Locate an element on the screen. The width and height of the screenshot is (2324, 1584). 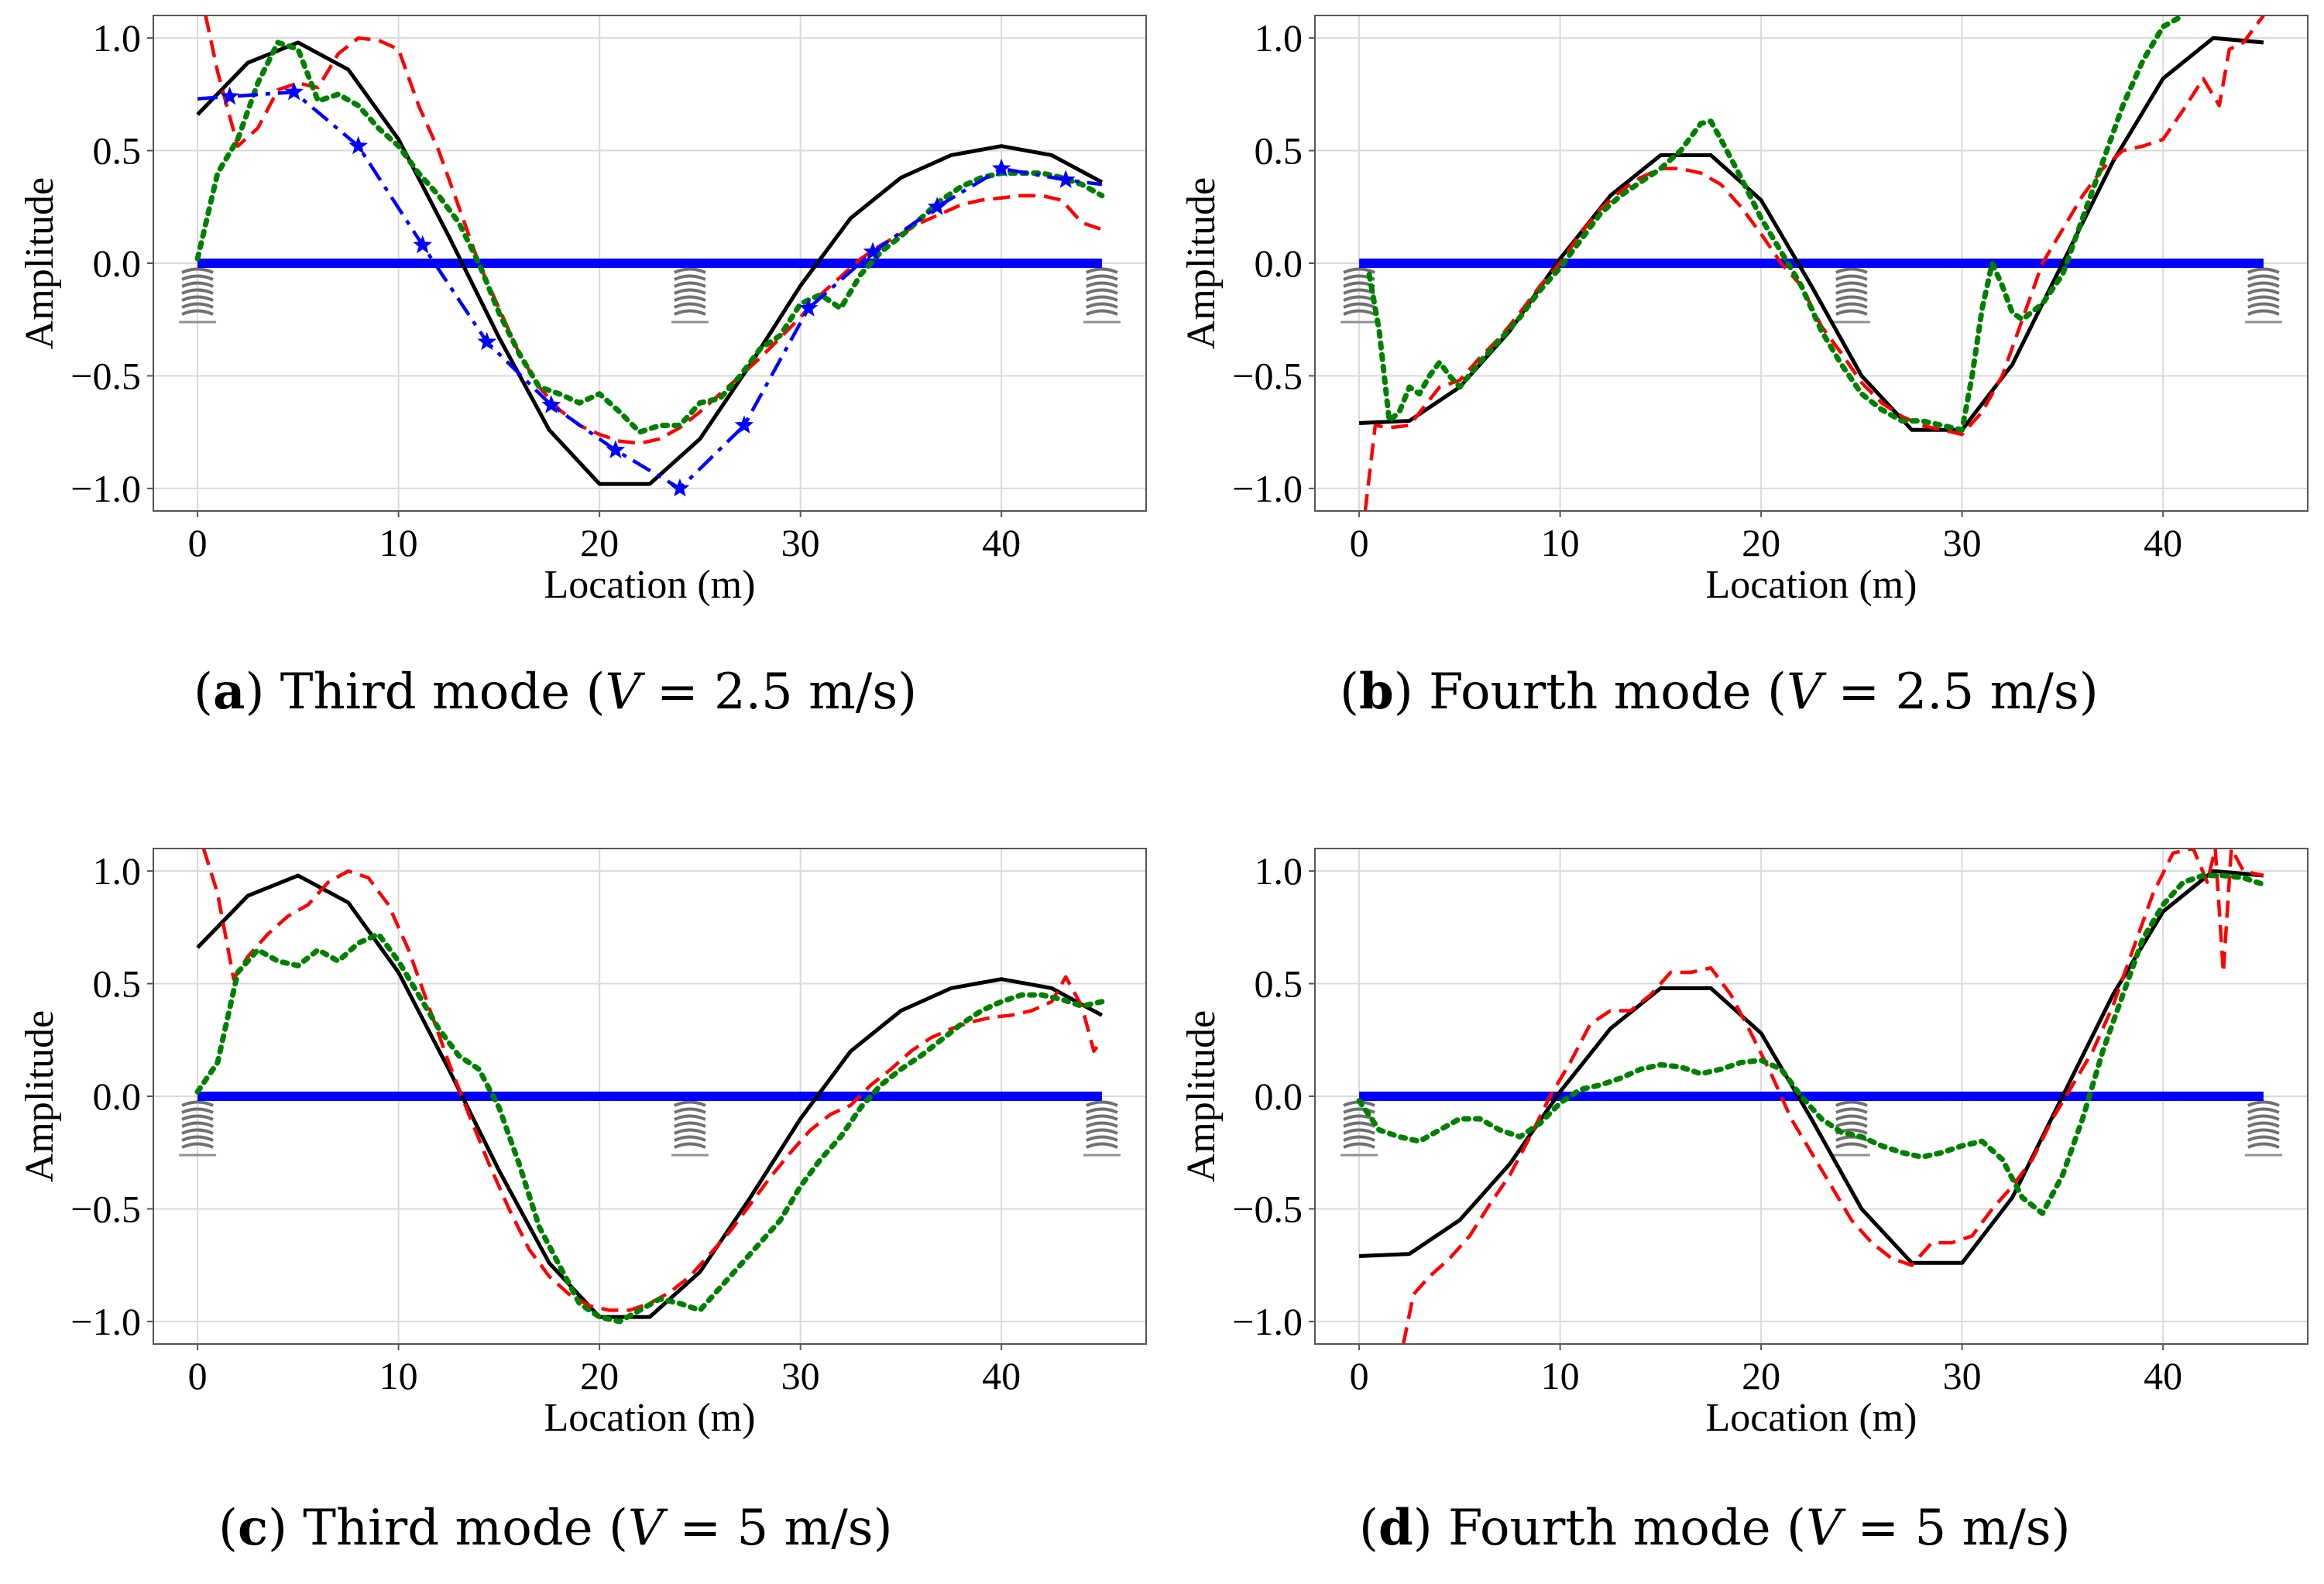
caption-letter: c is located at coordinates (253, 1528).